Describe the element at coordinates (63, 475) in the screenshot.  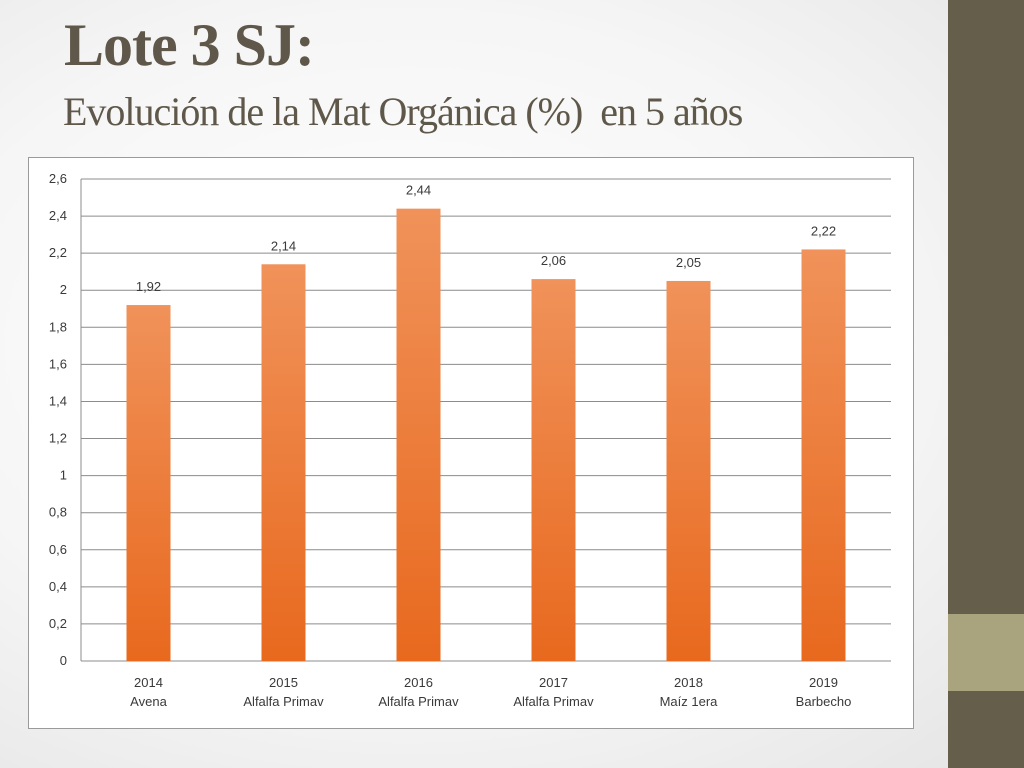
I see `y-tick-label: 1` at that location.